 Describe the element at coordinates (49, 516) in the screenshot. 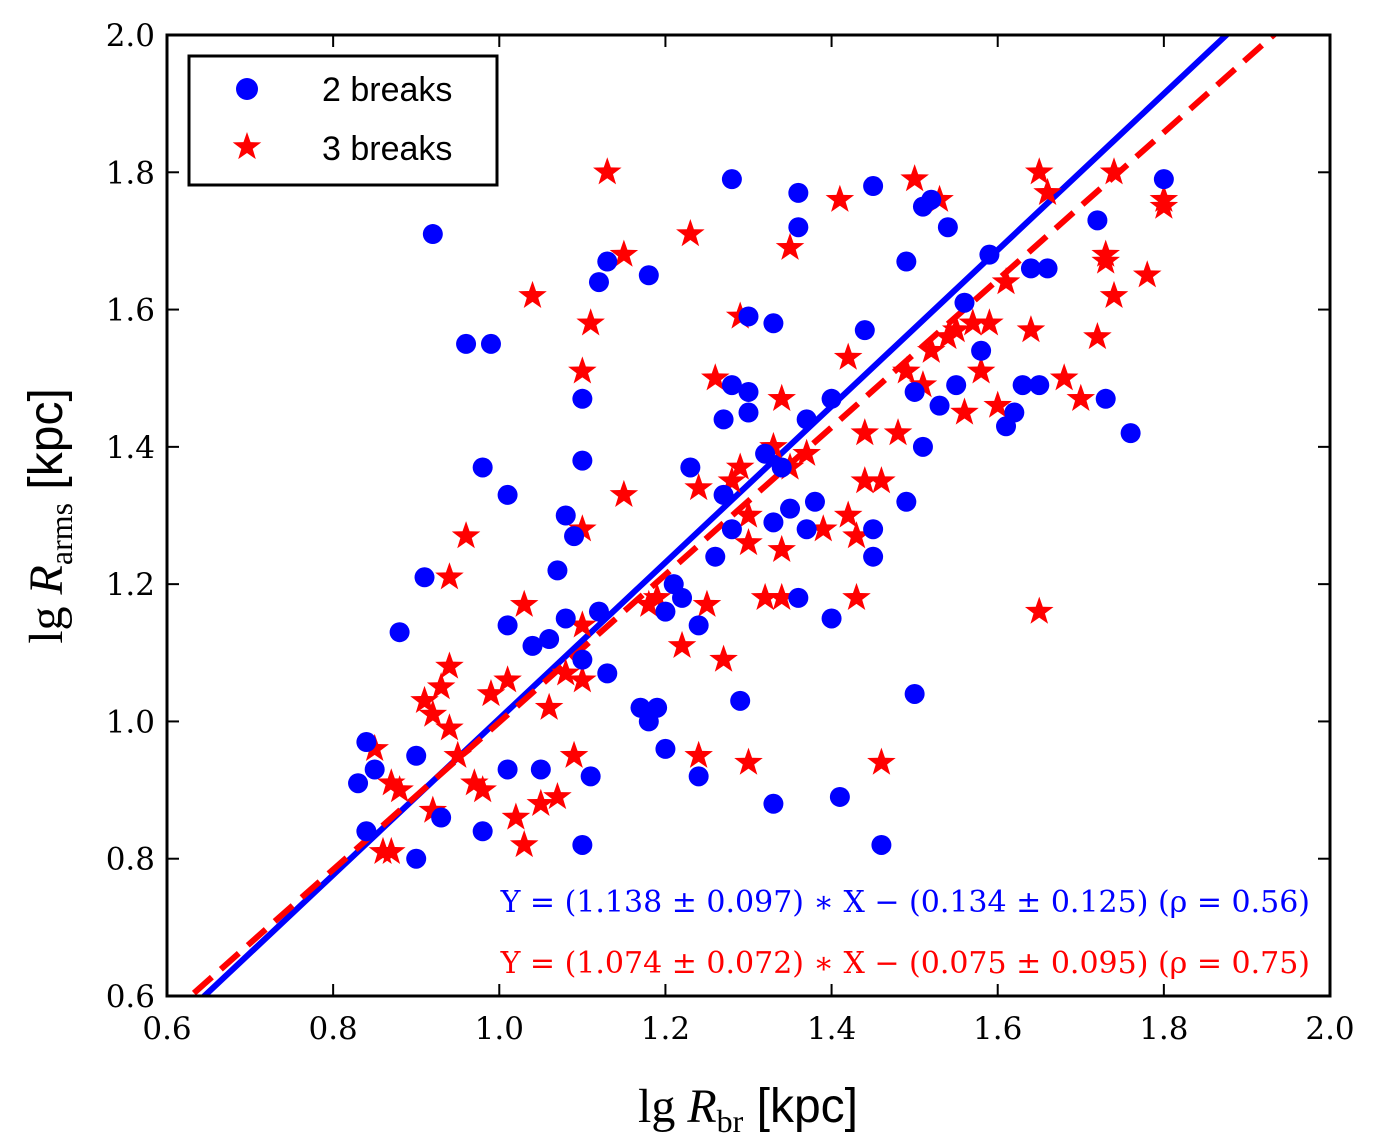

I see `y-axis-label: lg Rarms [kpc]` at that location.